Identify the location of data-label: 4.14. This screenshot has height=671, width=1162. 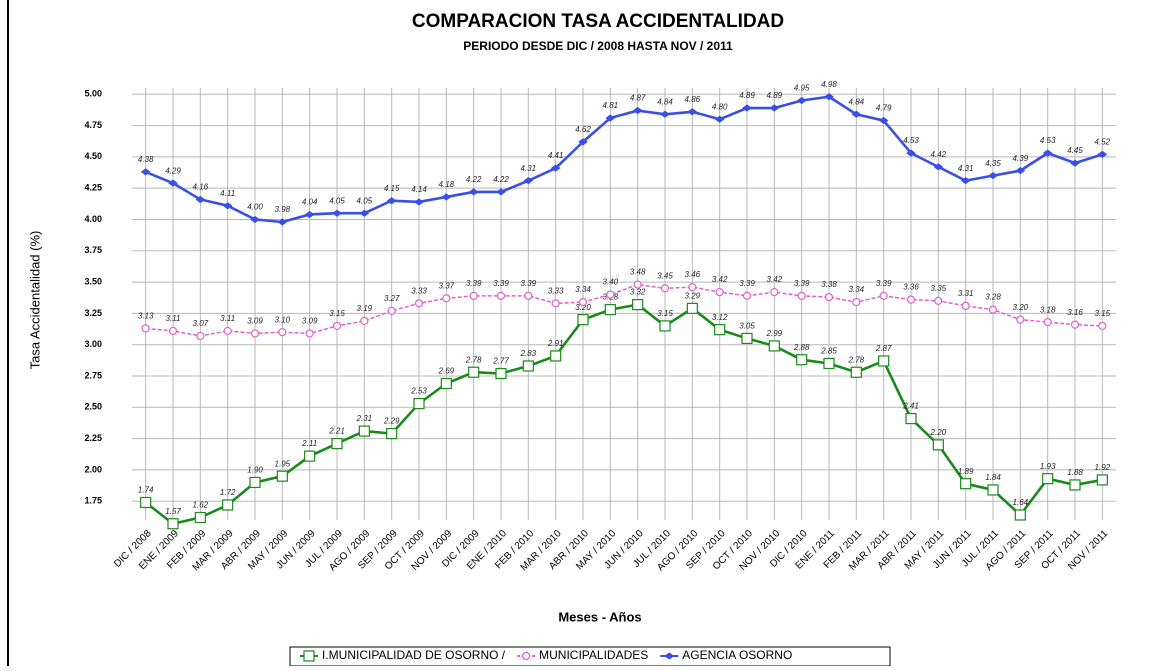
(419, 189).